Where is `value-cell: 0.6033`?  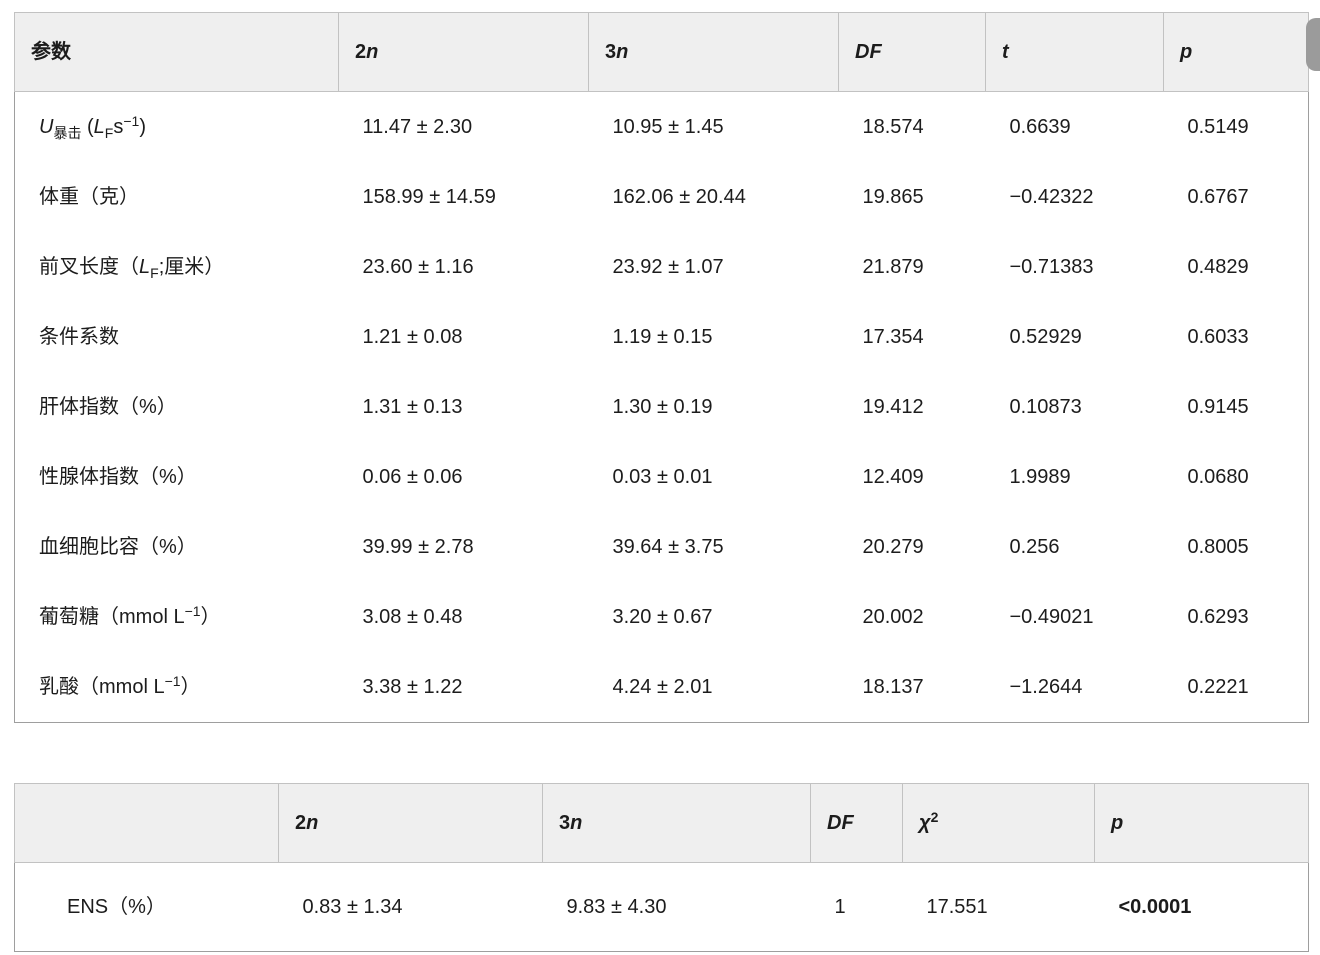 value-cell: 0.6033 is located at coordinates (1236, 337).